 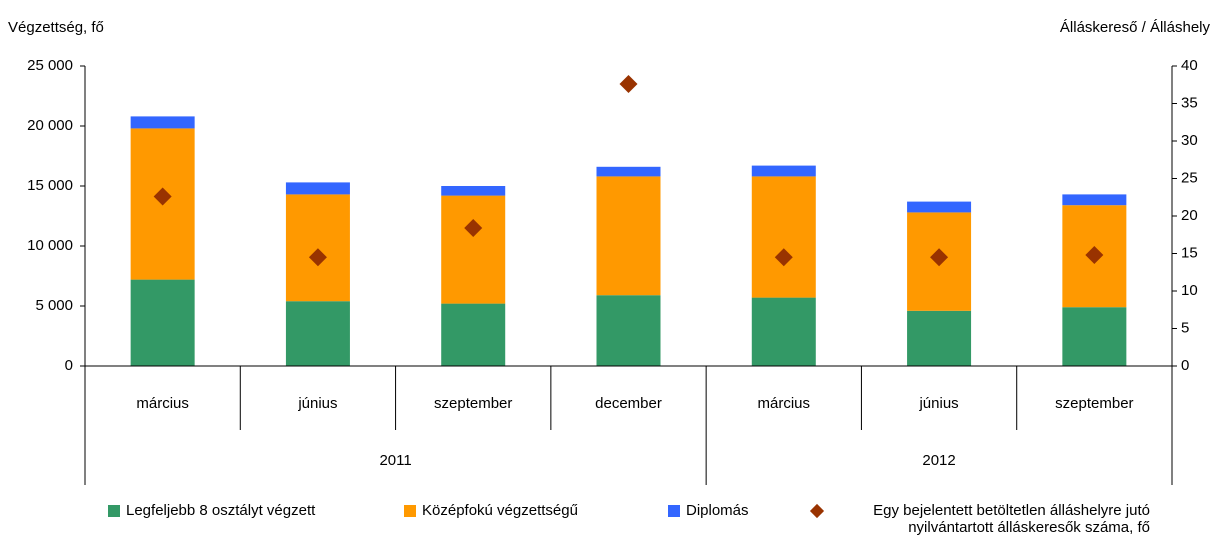 What do you see at coordinates (69, 365) in the screenshot?
I see `y-tick-label: 0` at bounding box center [69, 365].